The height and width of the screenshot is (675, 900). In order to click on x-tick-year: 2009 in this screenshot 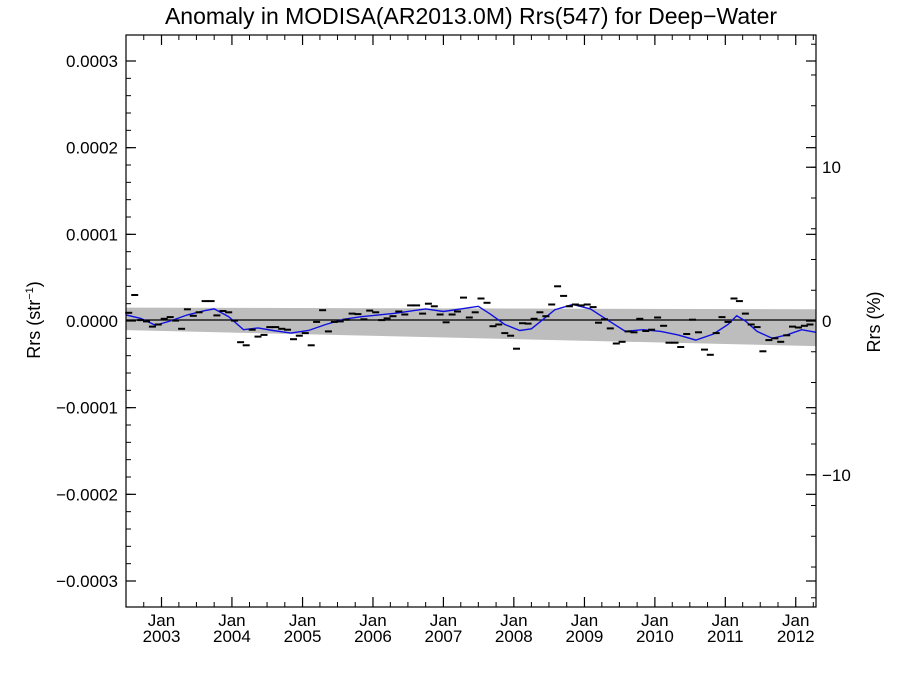, I will do `click(585, 636)`.